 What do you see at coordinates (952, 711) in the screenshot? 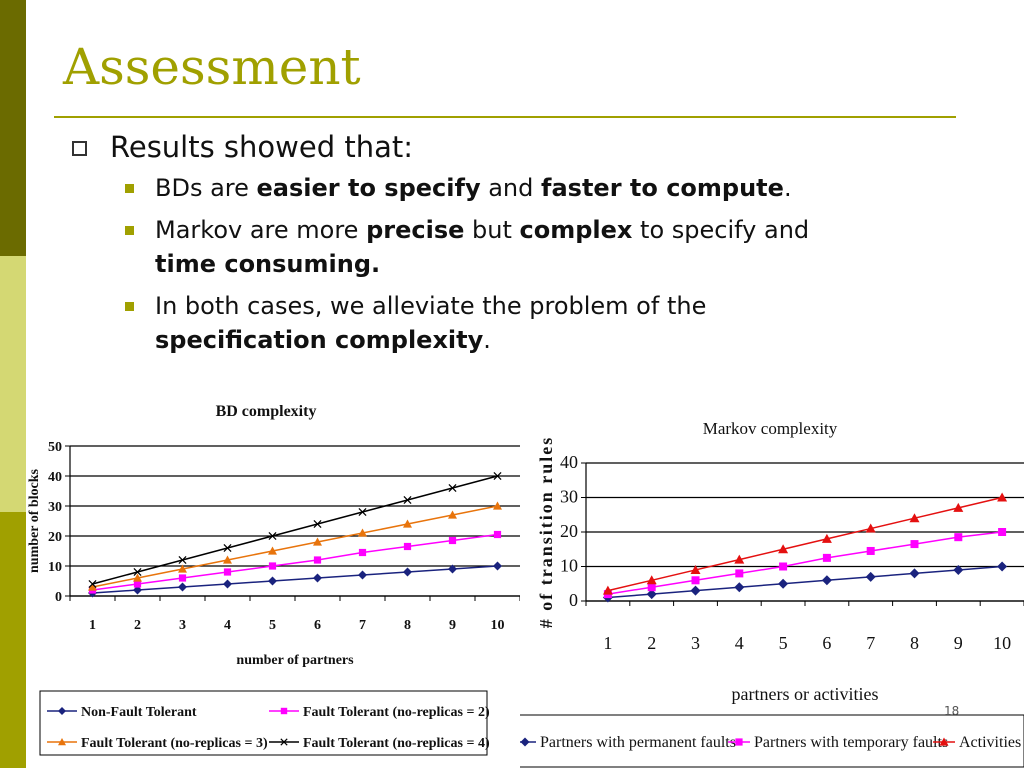
I see `page-number: 18` at bounding box center [952, 711].